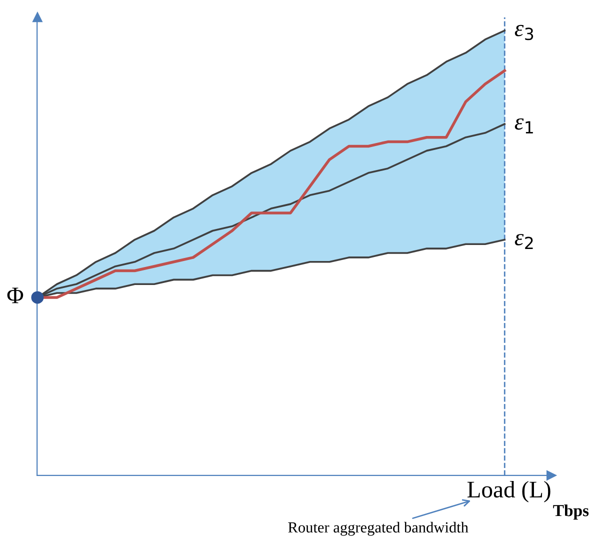 This screenshot has height=539, width=598. I want to click on series-label: ε$_{1}$, so click(523, 126).